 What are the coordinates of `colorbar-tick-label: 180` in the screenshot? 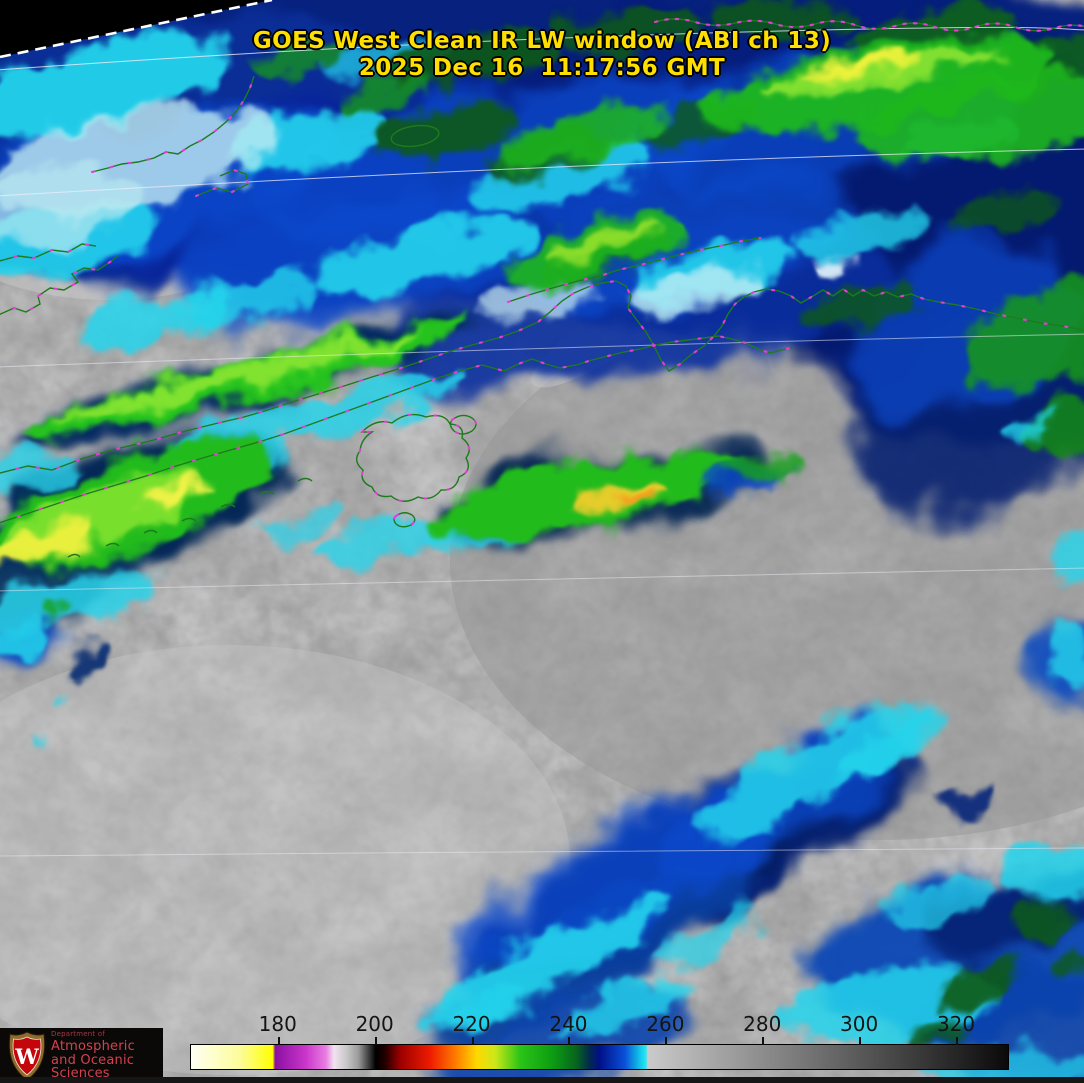 It's located at (277, 1024).